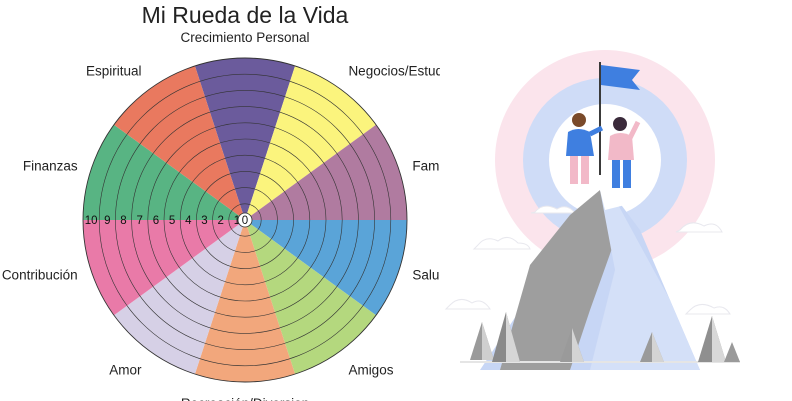  Describe the element at coordinates (164, 172) in the screenshot. I see `sector-finanzas` at that location.